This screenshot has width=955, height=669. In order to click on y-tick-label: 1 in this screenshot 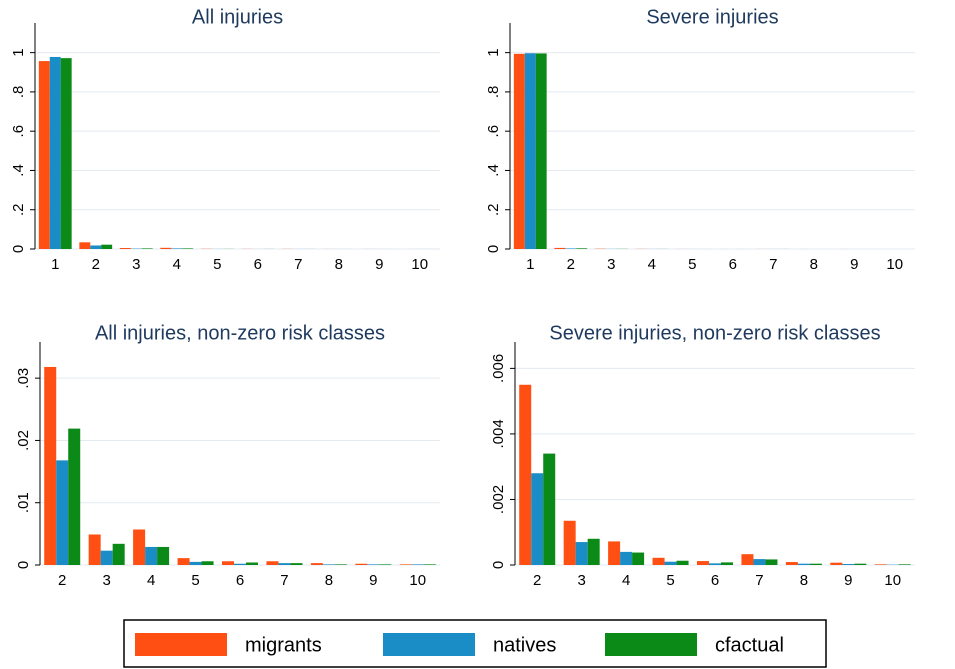, I will do `click(18, 52)`.